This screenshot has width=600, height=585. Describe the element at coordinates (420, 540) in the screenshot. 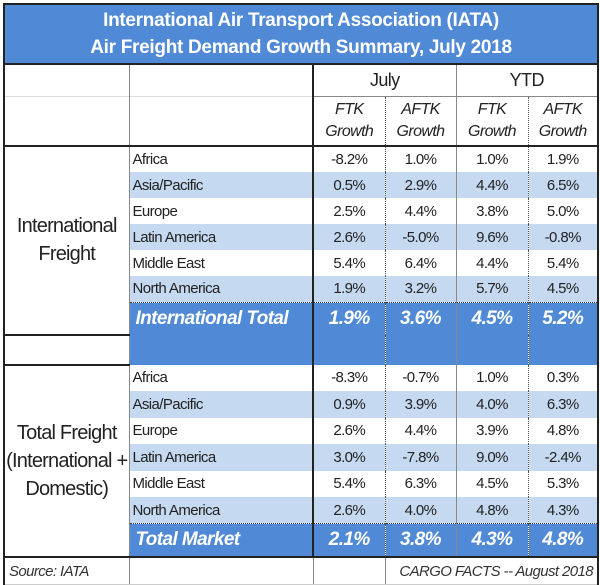

I see `total-value: 3.8%` at that location.